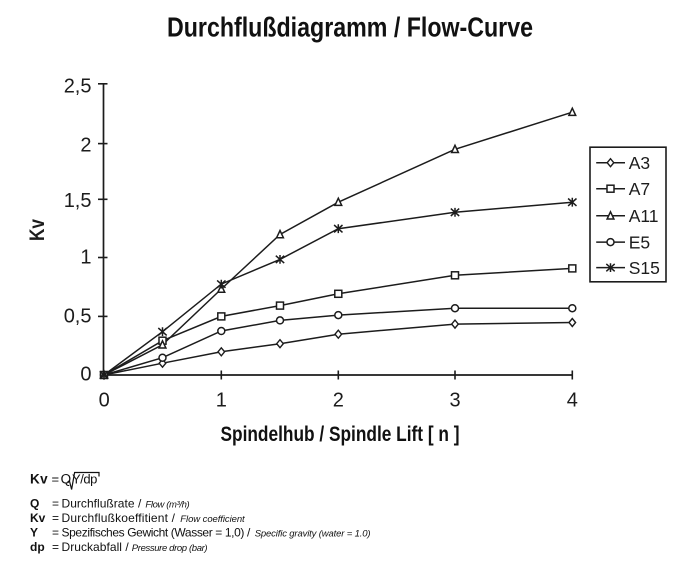 This screenshot has width=680, height=583. I want to click on svg-text: A11, so click(644, 216).